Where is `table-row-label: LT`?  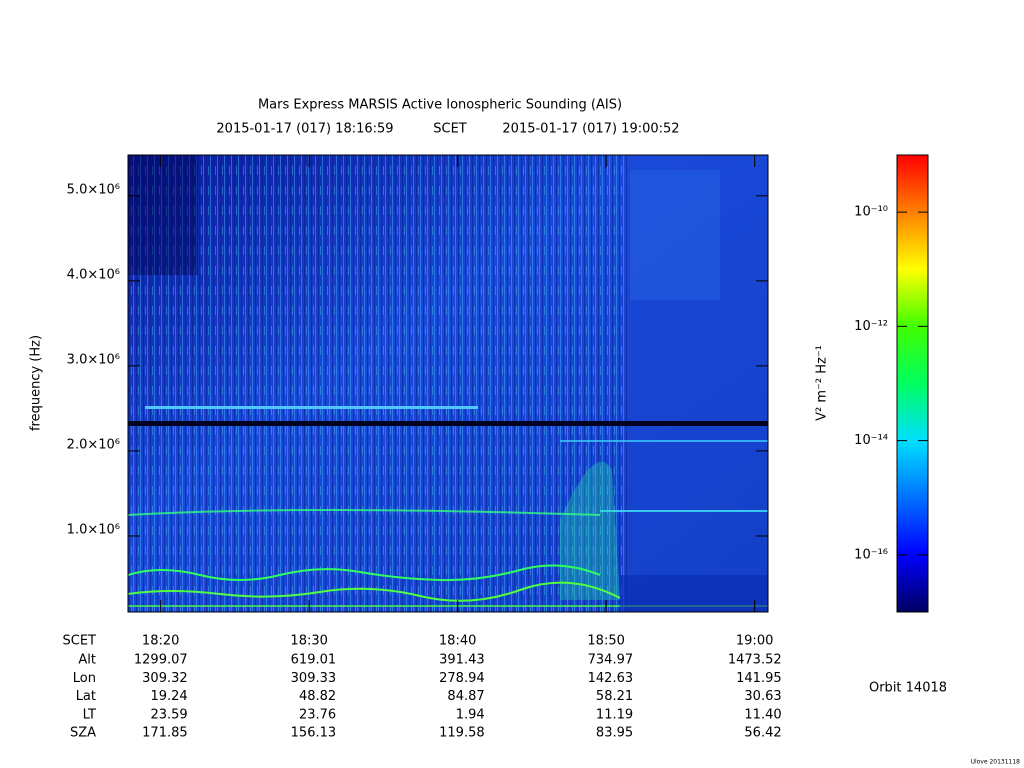
table-row-label: LT is located at coordinates (89, 714).